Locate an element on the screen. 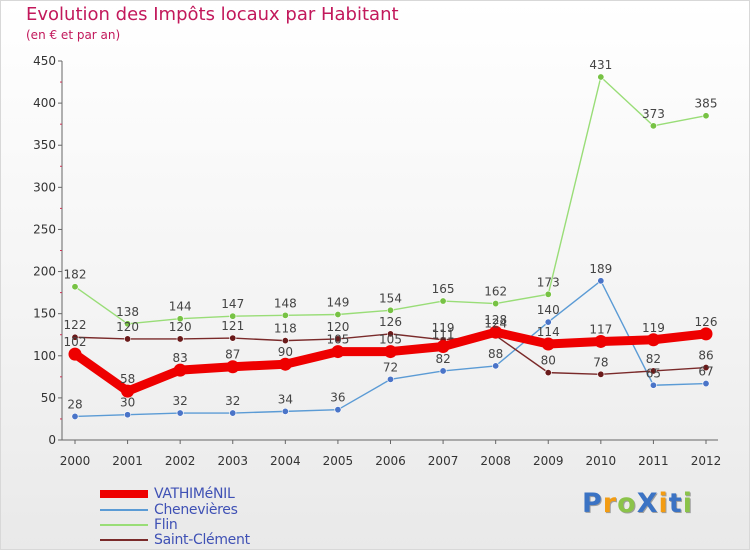 This screenshot has height=550, width=750. proxiti-logo: ProXiti is located at coordinates (637, 503).